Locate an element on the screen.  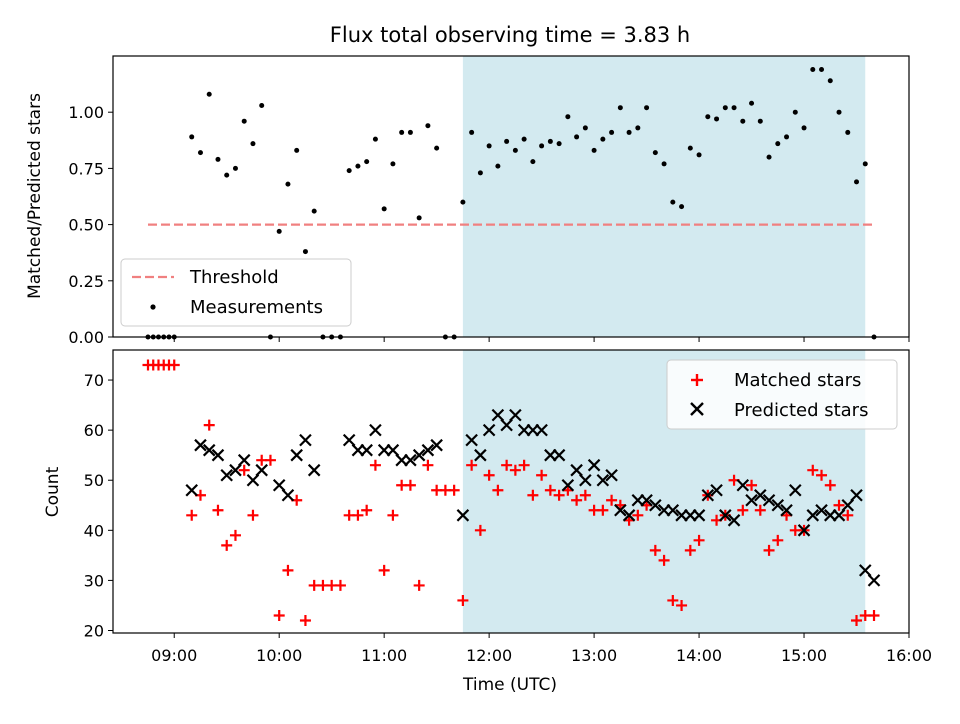
count-y-tick-label: 60 is located at coordinates (94, 430).